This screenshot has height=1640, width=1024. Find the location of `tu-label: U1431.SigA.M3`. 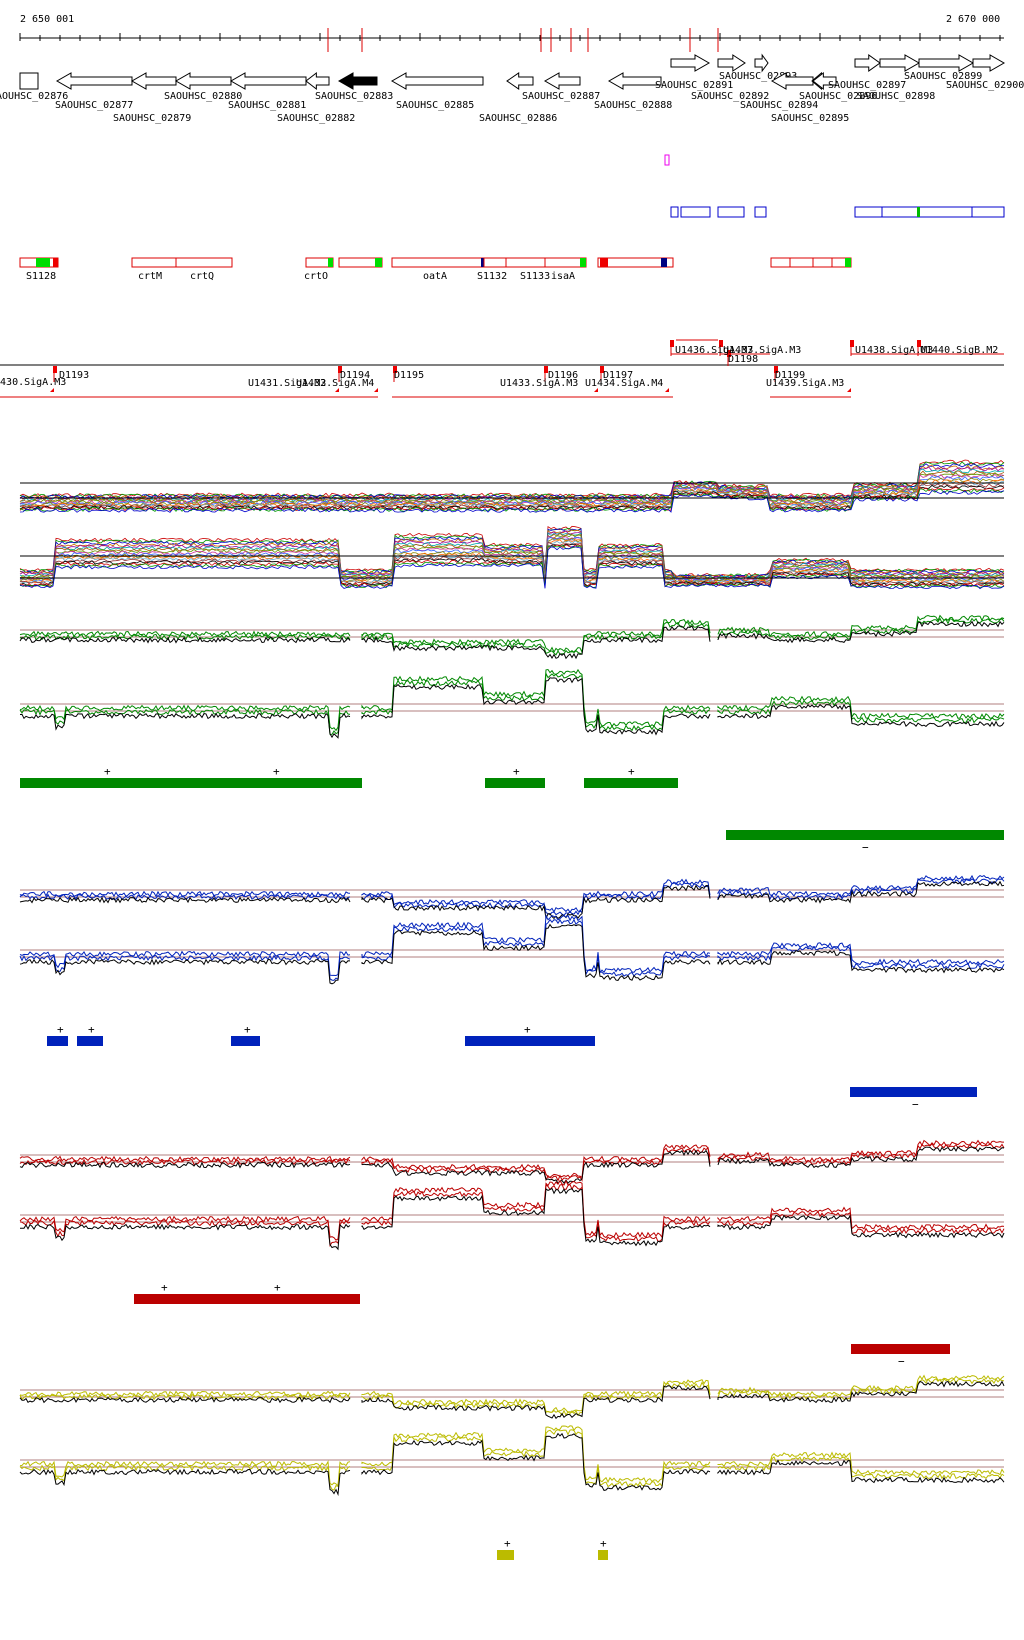

tu-label: U1431.SigA.M3 is located at coordinates (287, 383).